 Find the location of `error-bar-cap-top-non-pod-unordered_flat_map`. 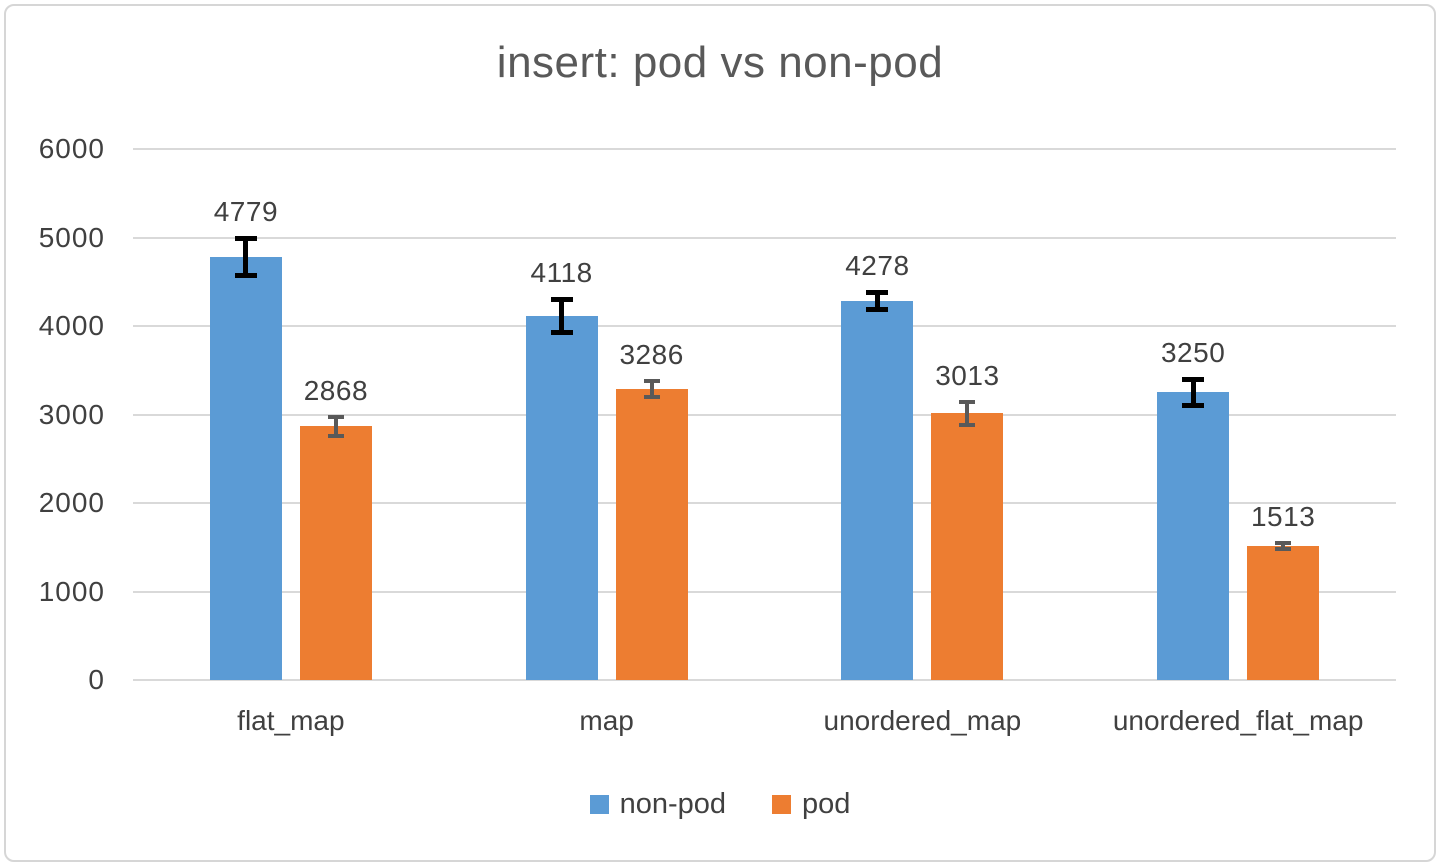

error-bar-cap-top-non-pod-unordered_flat_map is located at coordinates (1193, 379).